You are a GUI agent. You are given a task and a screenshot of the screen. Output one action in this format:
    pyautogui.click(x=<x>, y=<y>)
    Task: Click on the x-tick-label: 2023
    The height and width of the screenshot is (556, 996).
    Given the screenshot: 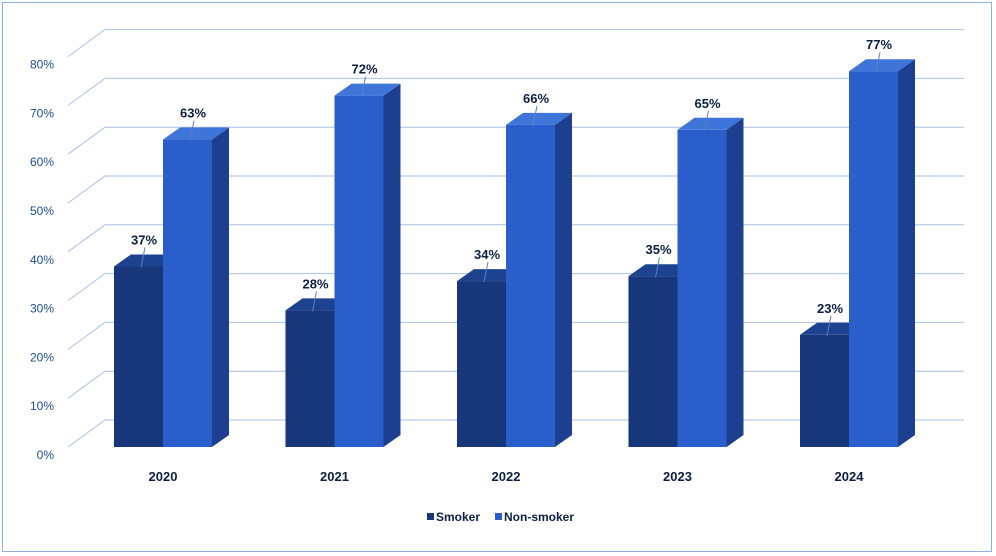 What is the action you would take?
    pyautogui.click(x=677, y=476)
    